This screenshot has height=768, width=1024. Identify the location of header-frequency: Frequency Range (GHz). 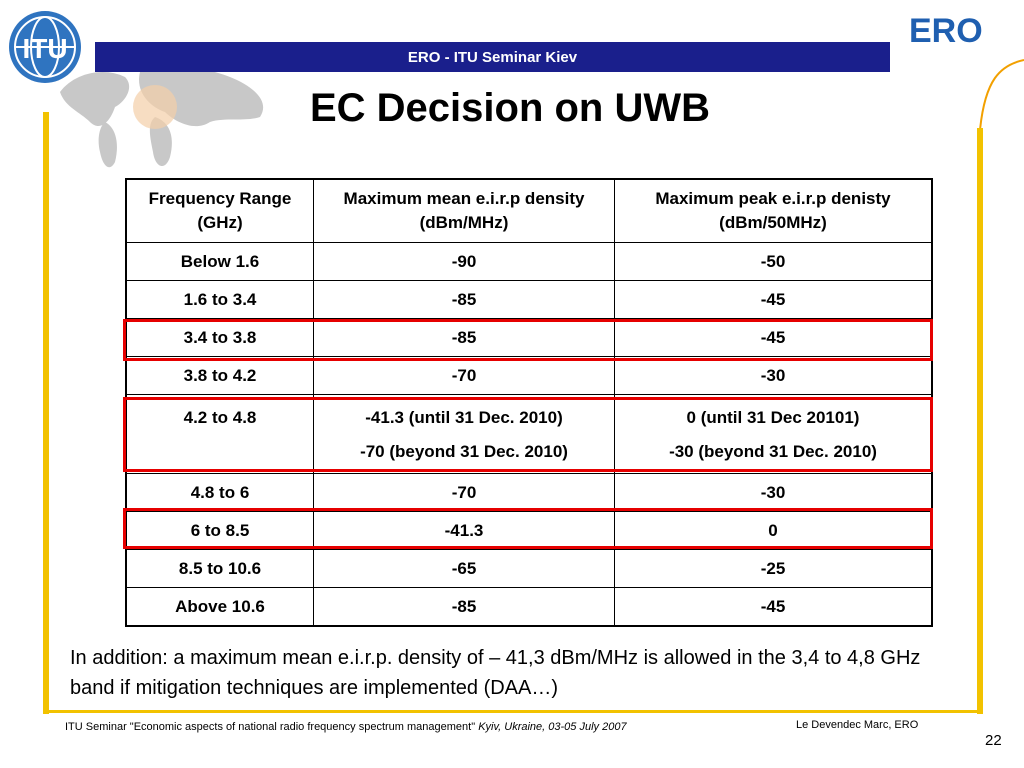
(219, 210).